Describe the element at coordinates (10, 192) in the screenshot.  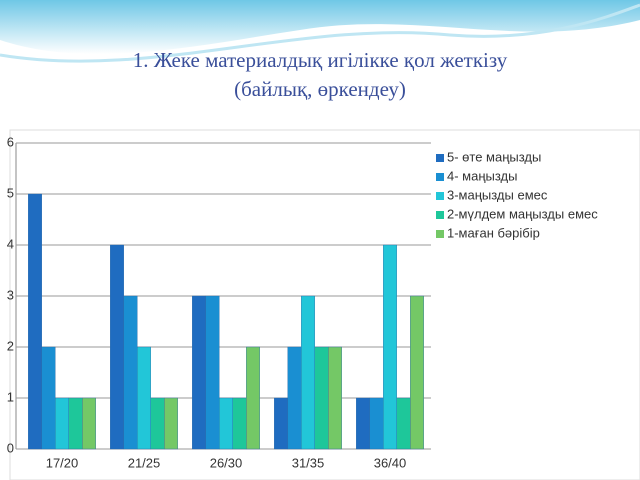
I see `y-tick-label: 5` at that location.